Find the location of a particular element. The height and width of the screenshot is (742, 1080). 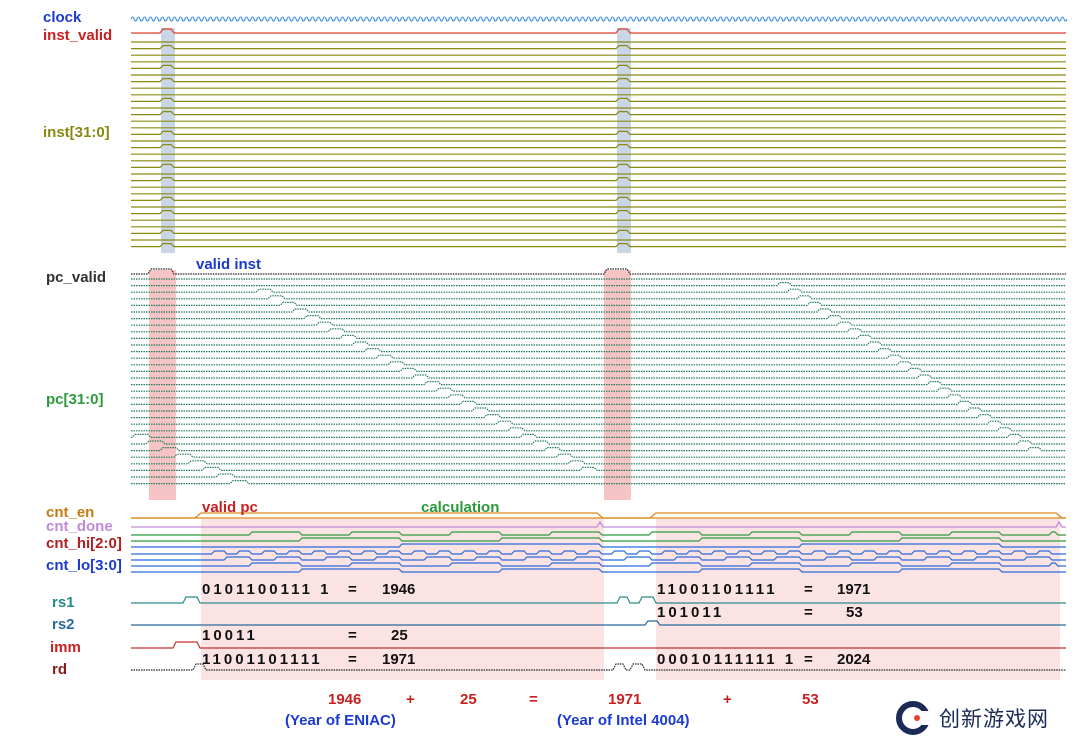

signal-label-rd: rd is located at coordinates (59, 669).